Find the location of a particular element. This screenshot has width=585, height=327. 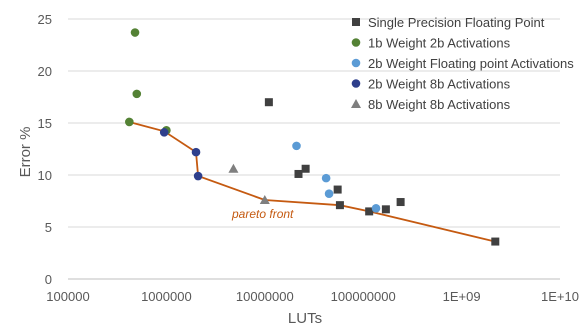

x-tick-label: 1E+09 is located at coordinates (462, 296).